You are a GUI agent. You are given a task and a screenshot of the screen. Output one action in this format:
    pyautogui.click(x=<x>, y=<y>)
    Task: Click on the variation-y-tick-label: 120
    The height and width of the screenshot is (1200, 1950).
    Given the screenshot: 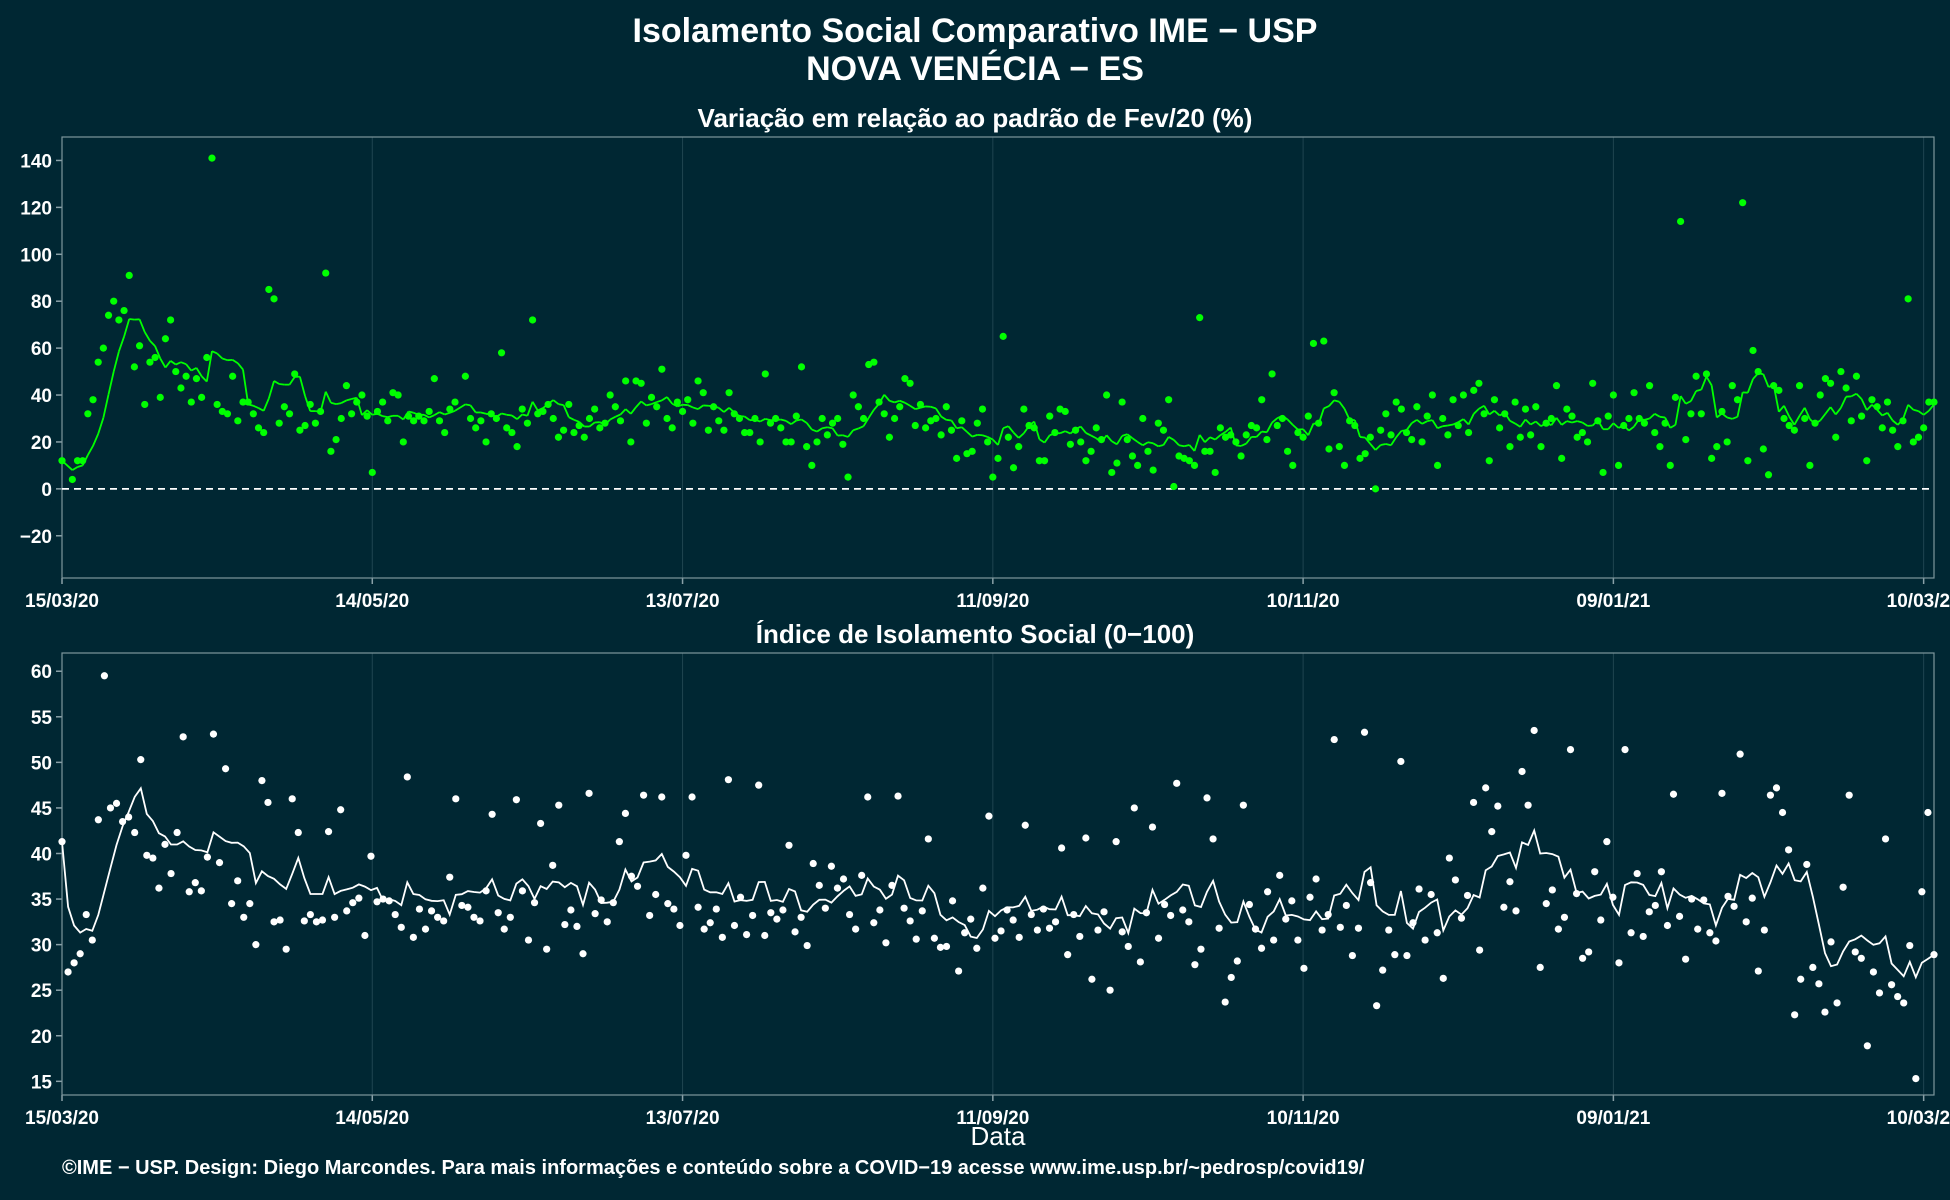 What is the action you would take?
    pyautogui.click(x=36, y=208)
    